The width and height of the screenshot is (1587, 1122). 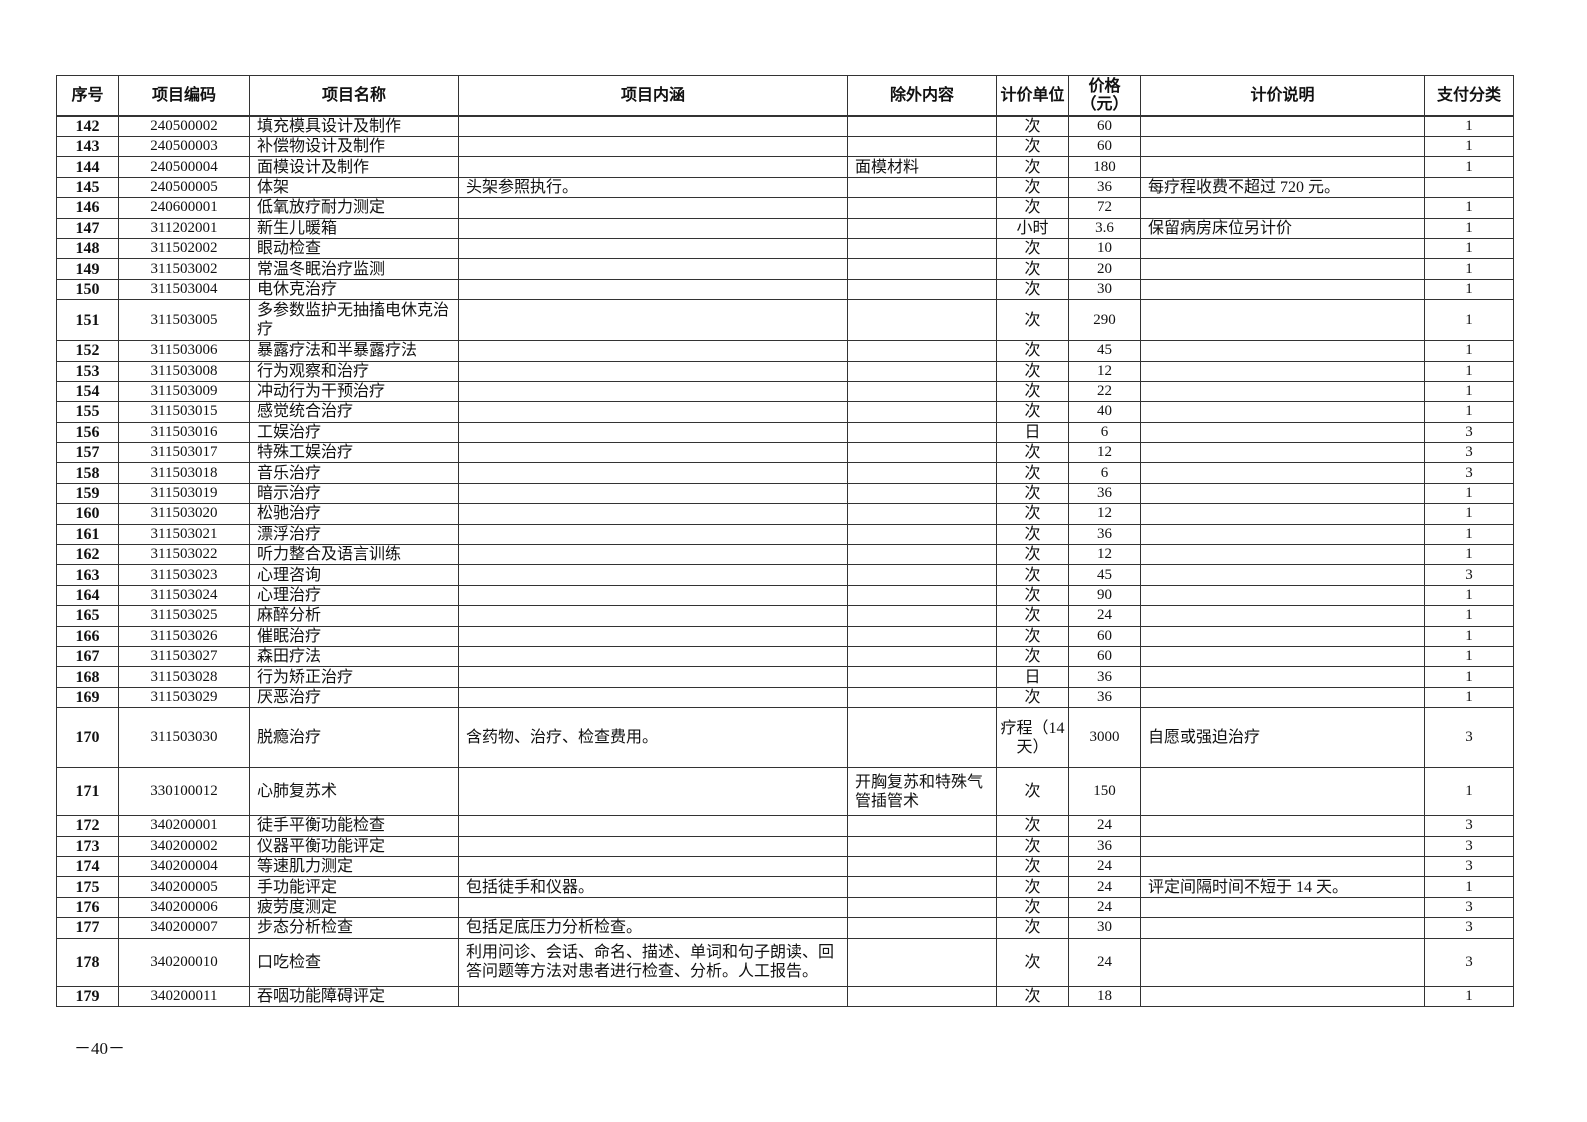 What do you see at coordinates (184, 126) in the screenshot?
I see `cell-code: 240500002` at bounding box center [184, 126].